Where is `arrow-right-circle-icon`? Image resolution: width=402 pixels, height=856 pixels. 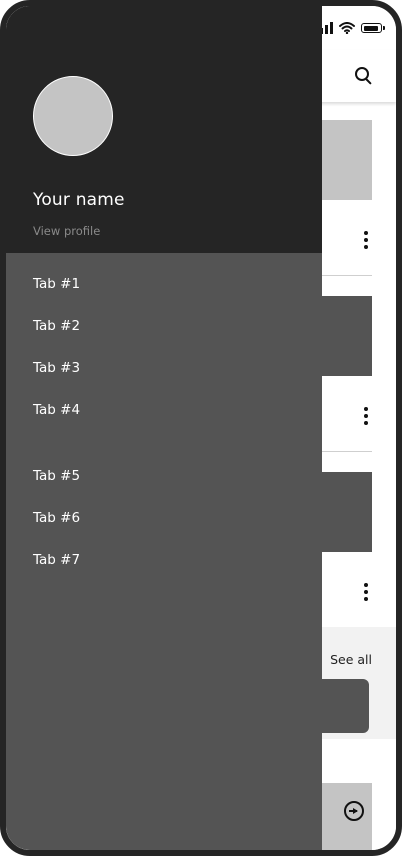
arrow-right-circle-icon is located at coordinates (354, 811).